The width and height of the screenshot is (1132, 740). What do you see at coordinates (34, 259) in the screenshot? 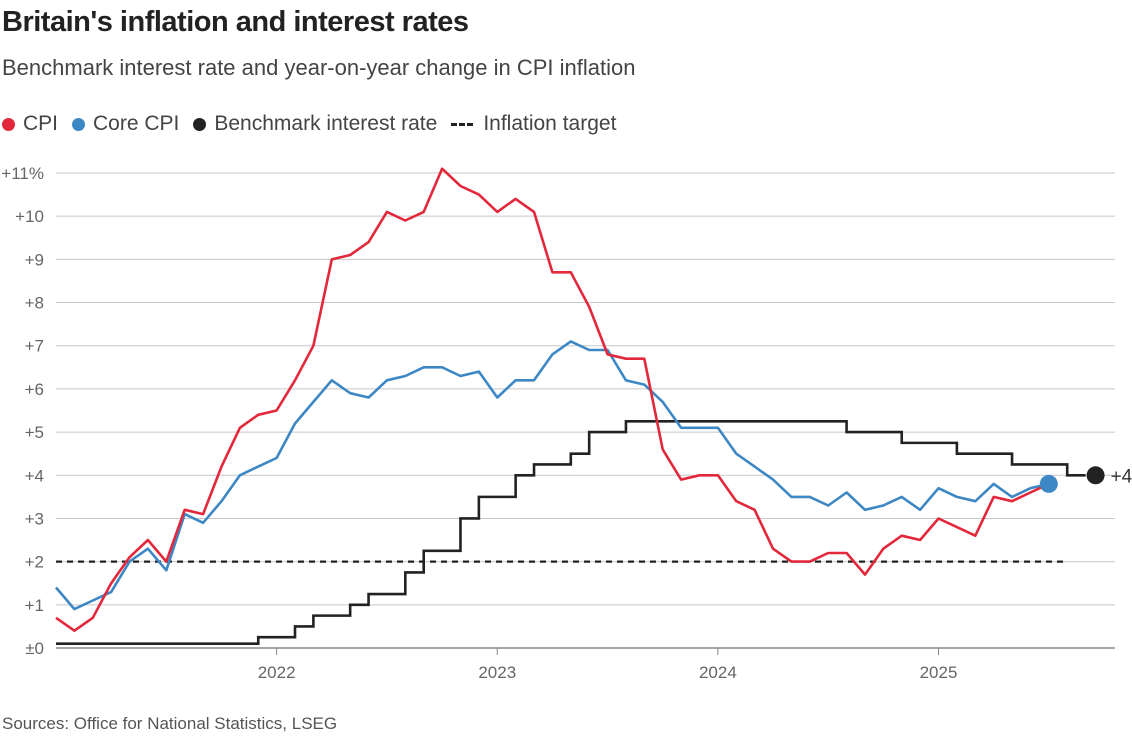
I see `y-tick-label: +9` at bounding box center [34, 259].